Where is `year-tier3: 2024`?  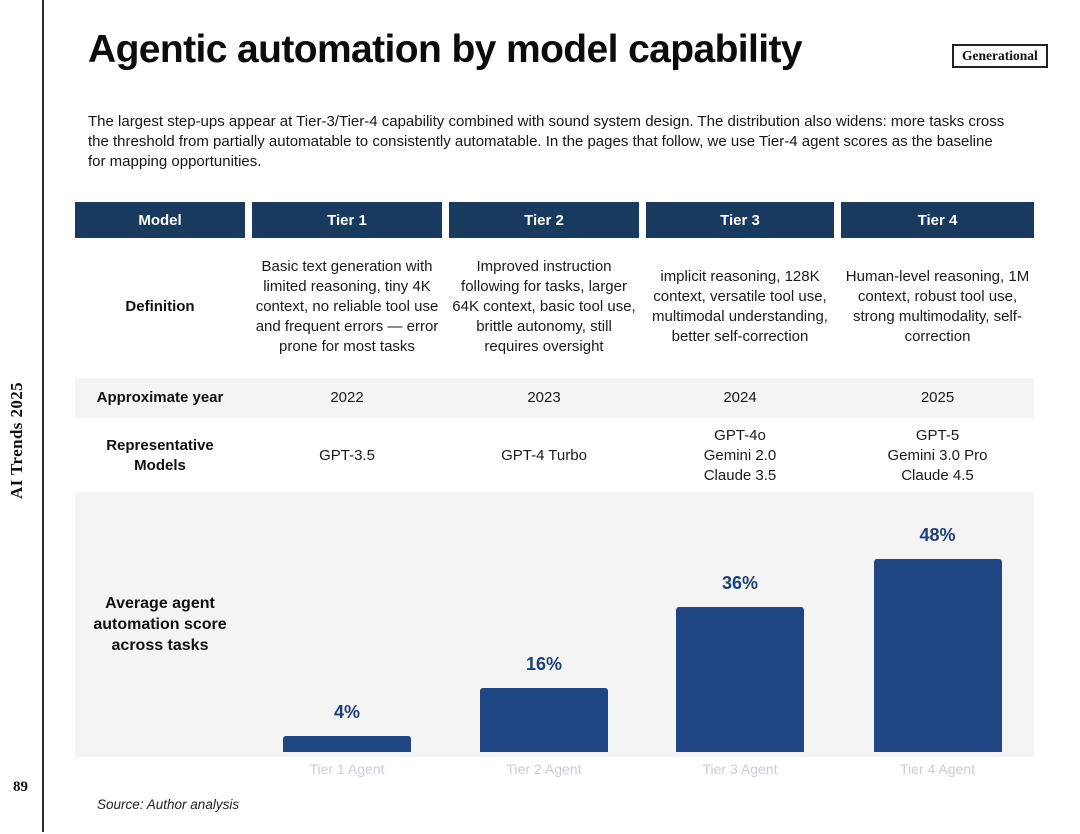
year-tier3: 2024 is located at coordinates (740, 397).